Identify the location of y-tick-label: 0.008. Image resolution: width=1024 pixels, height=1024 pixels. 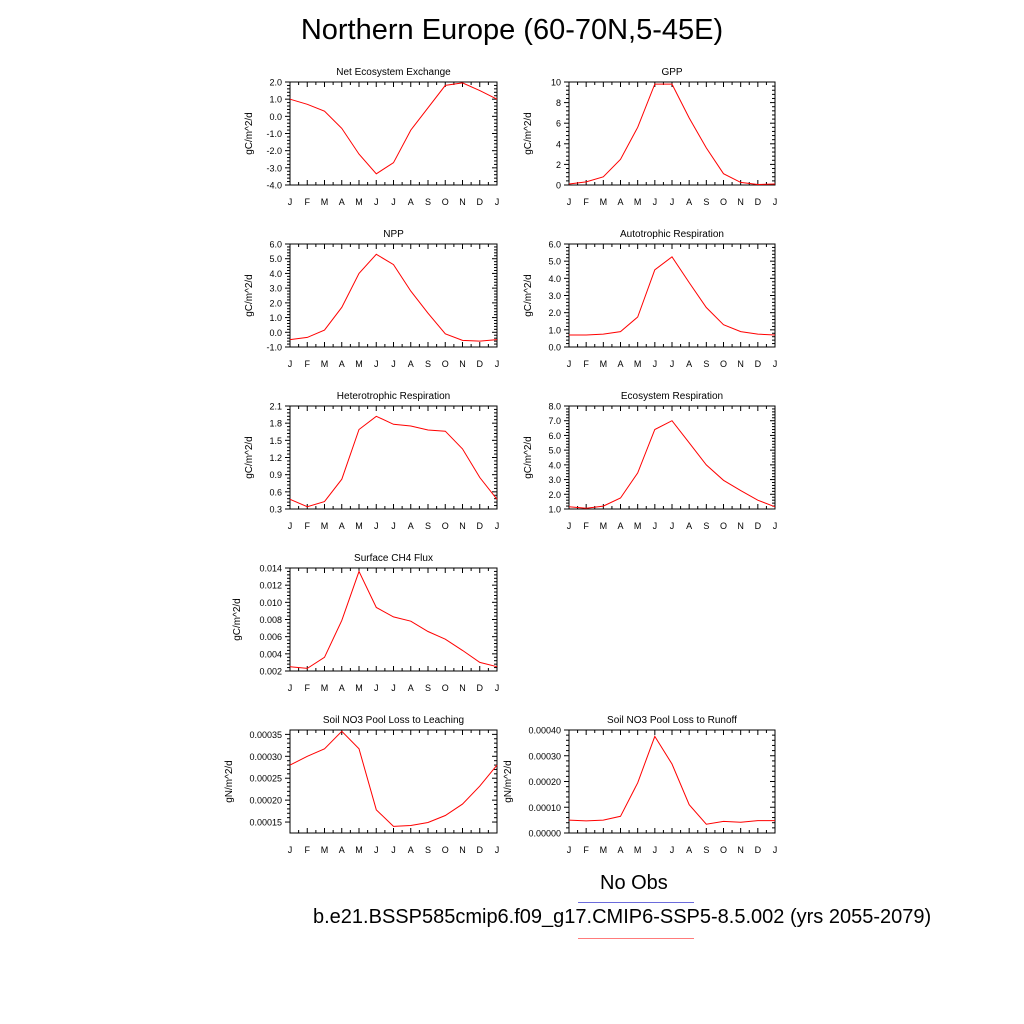
(270, 620).